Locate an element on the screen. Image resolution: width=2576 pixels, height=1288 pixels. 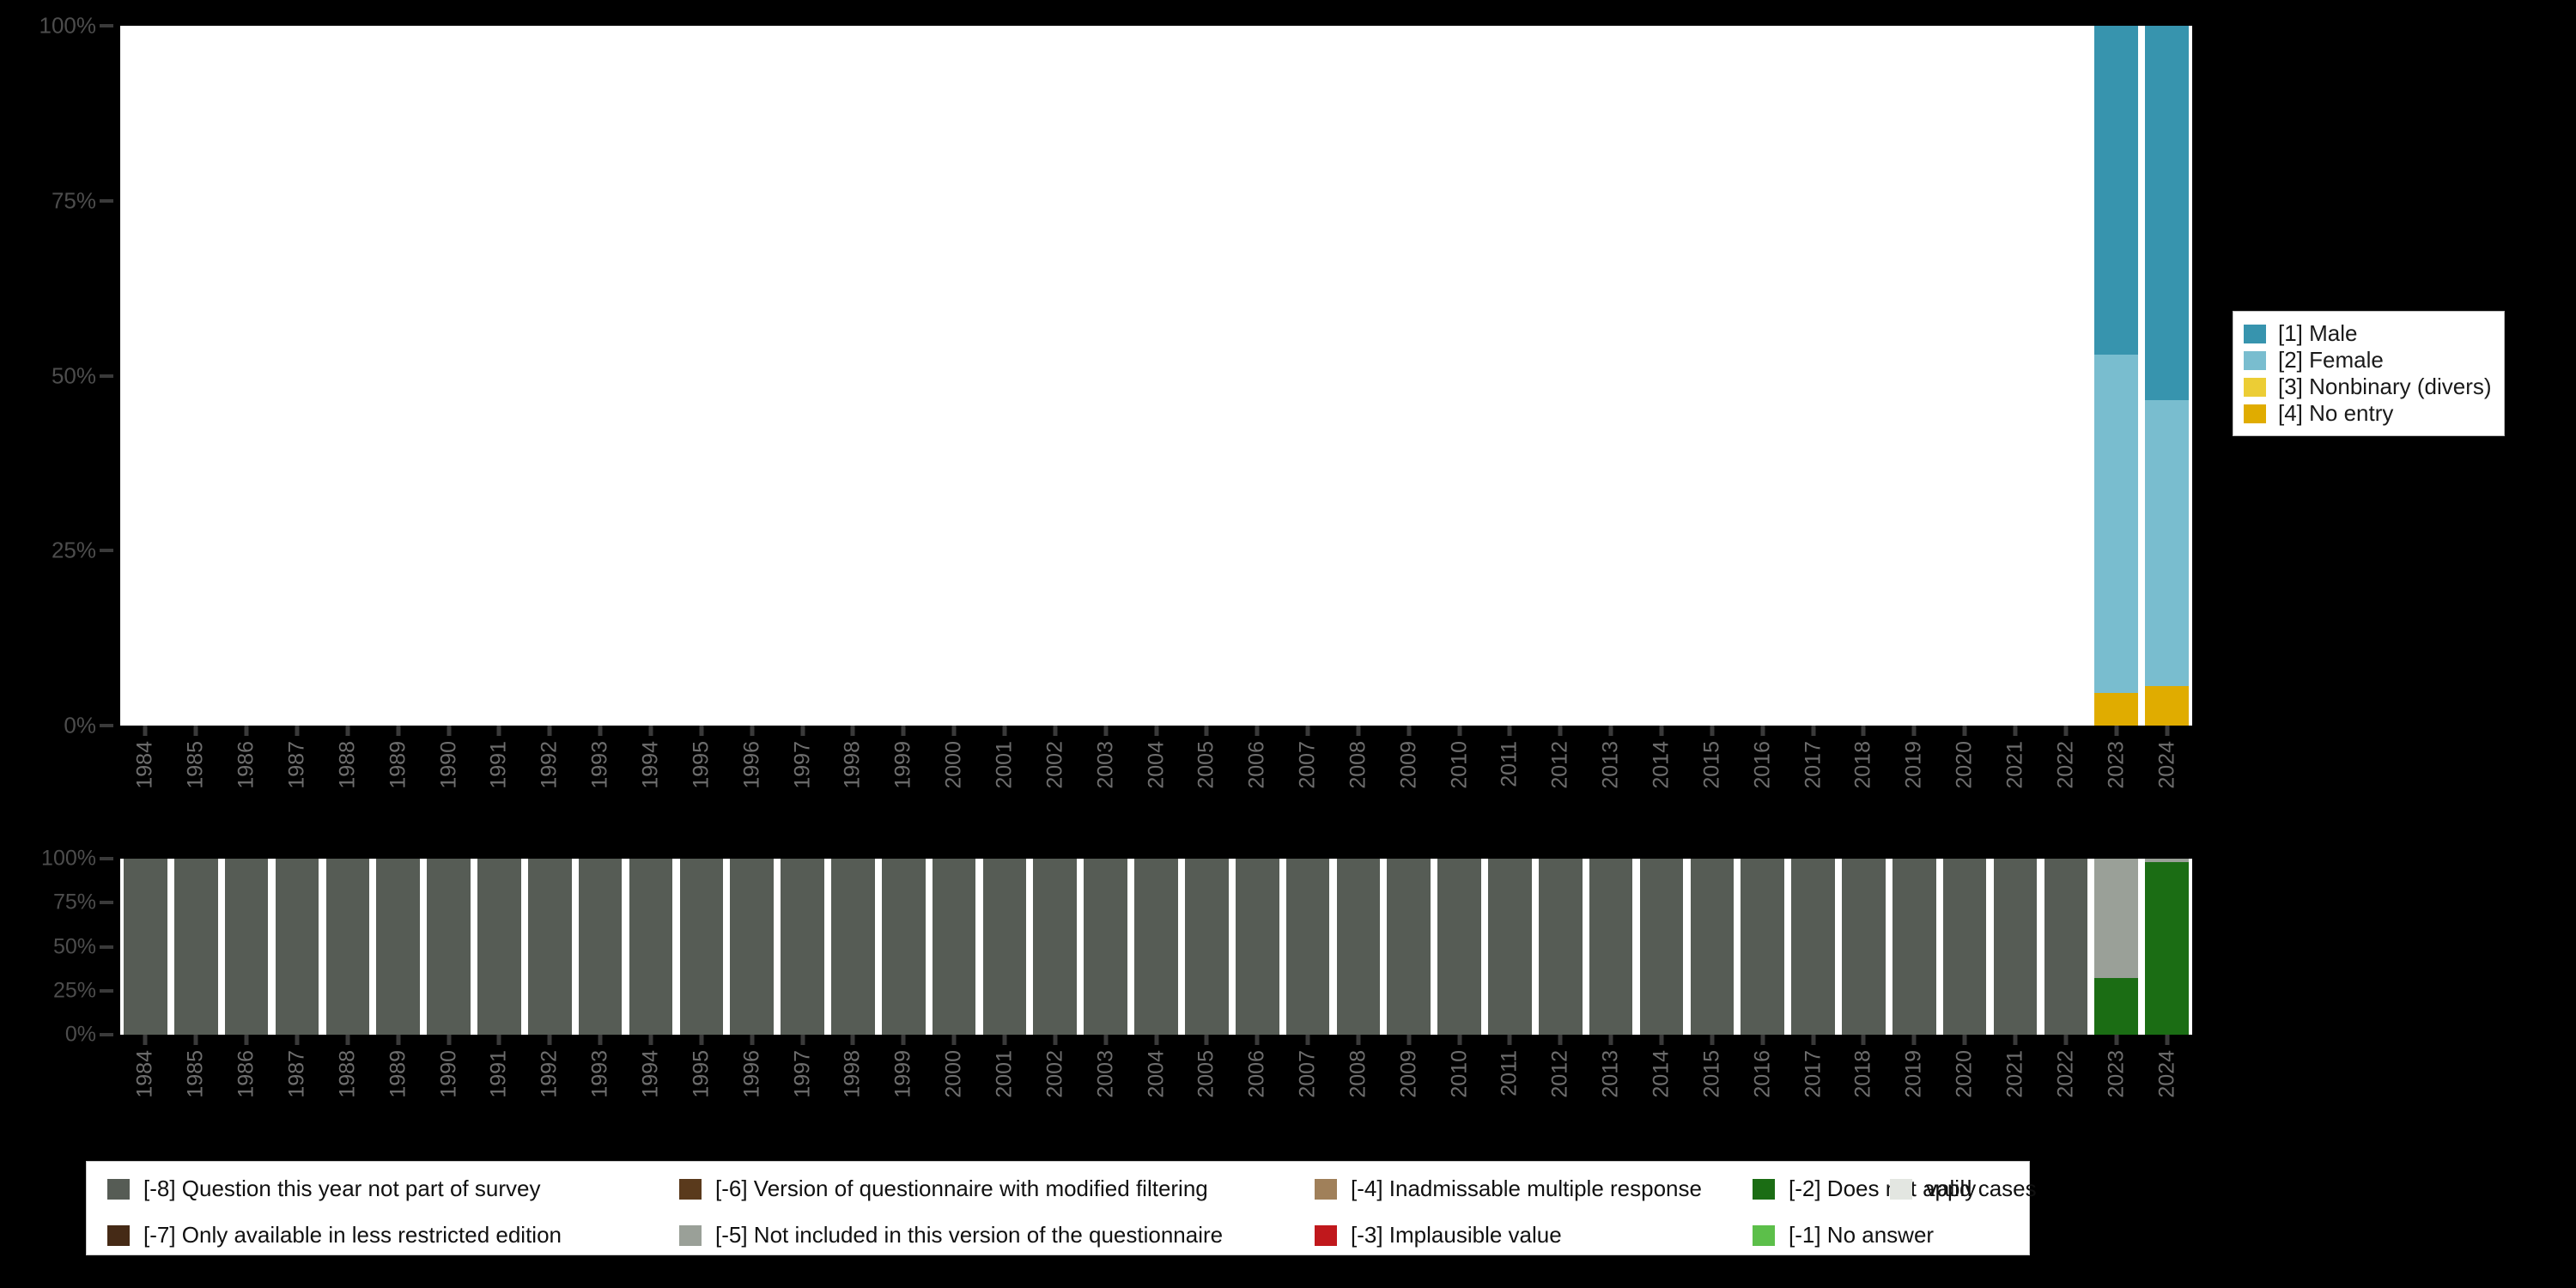
bar-2016 is located at coordinates (1763, 947).